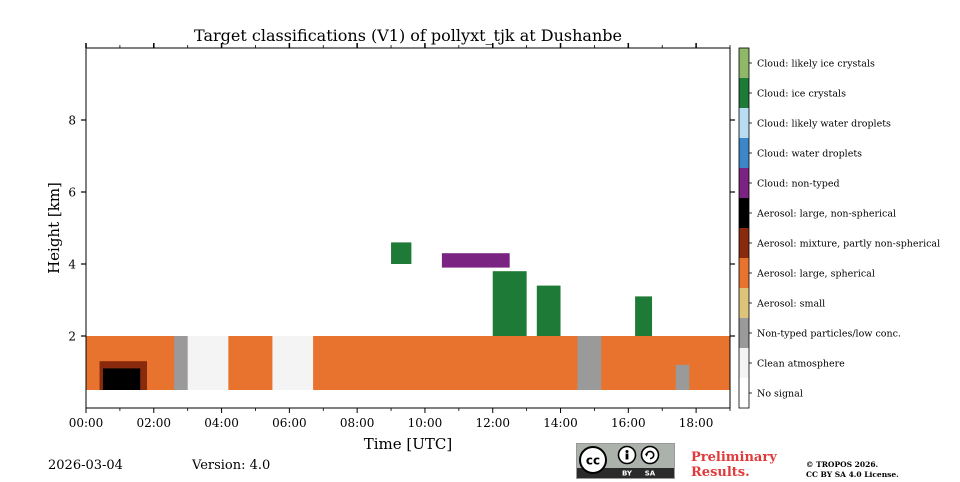 This screenshot has width=960, height=482. What do you see at coordinates (798, 184) in the screenshot?
I see `legend-label: Cloud: non-typed` at bounding box center [798, 184].